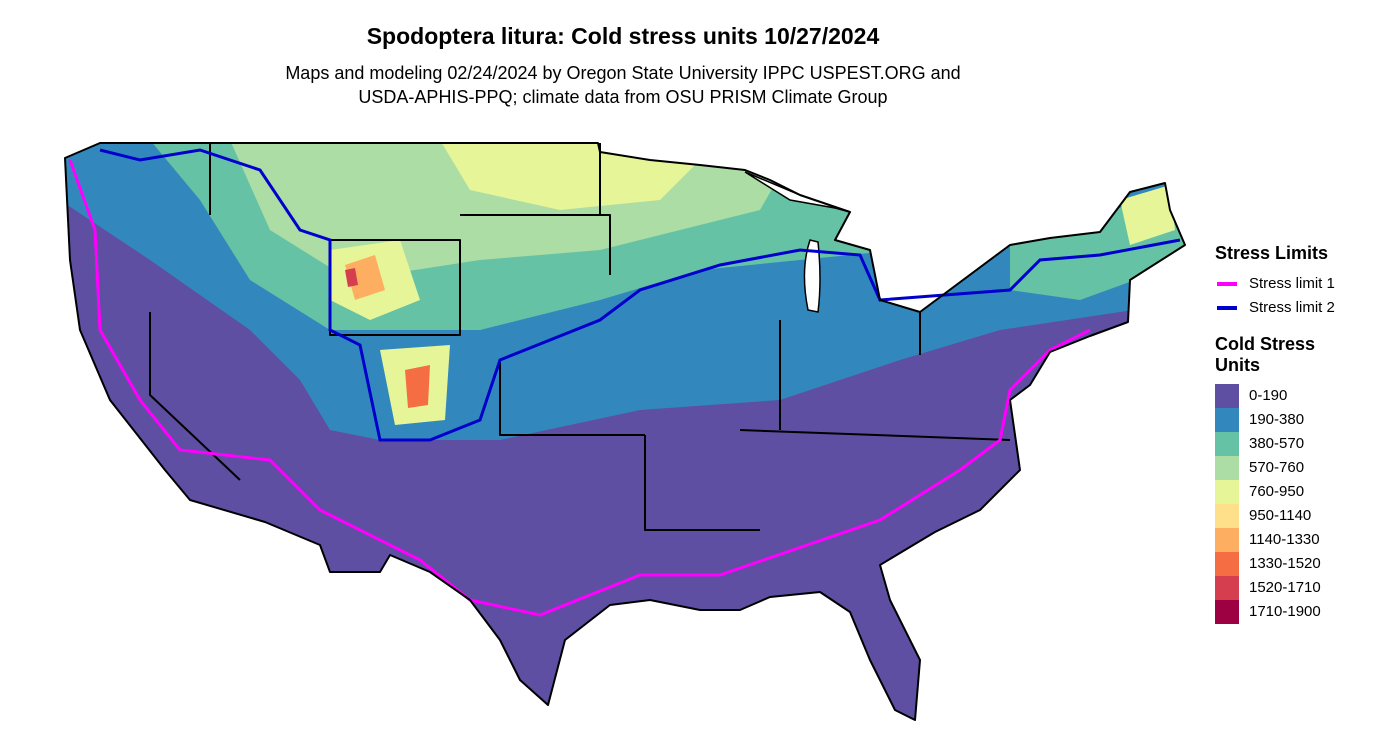 Image resolution: width=1400 pixels, height=744 pixels. Describe the element at coordinates (1292, 283) in the screenshot. I see `legend-label: Stress limit 1` at that location.